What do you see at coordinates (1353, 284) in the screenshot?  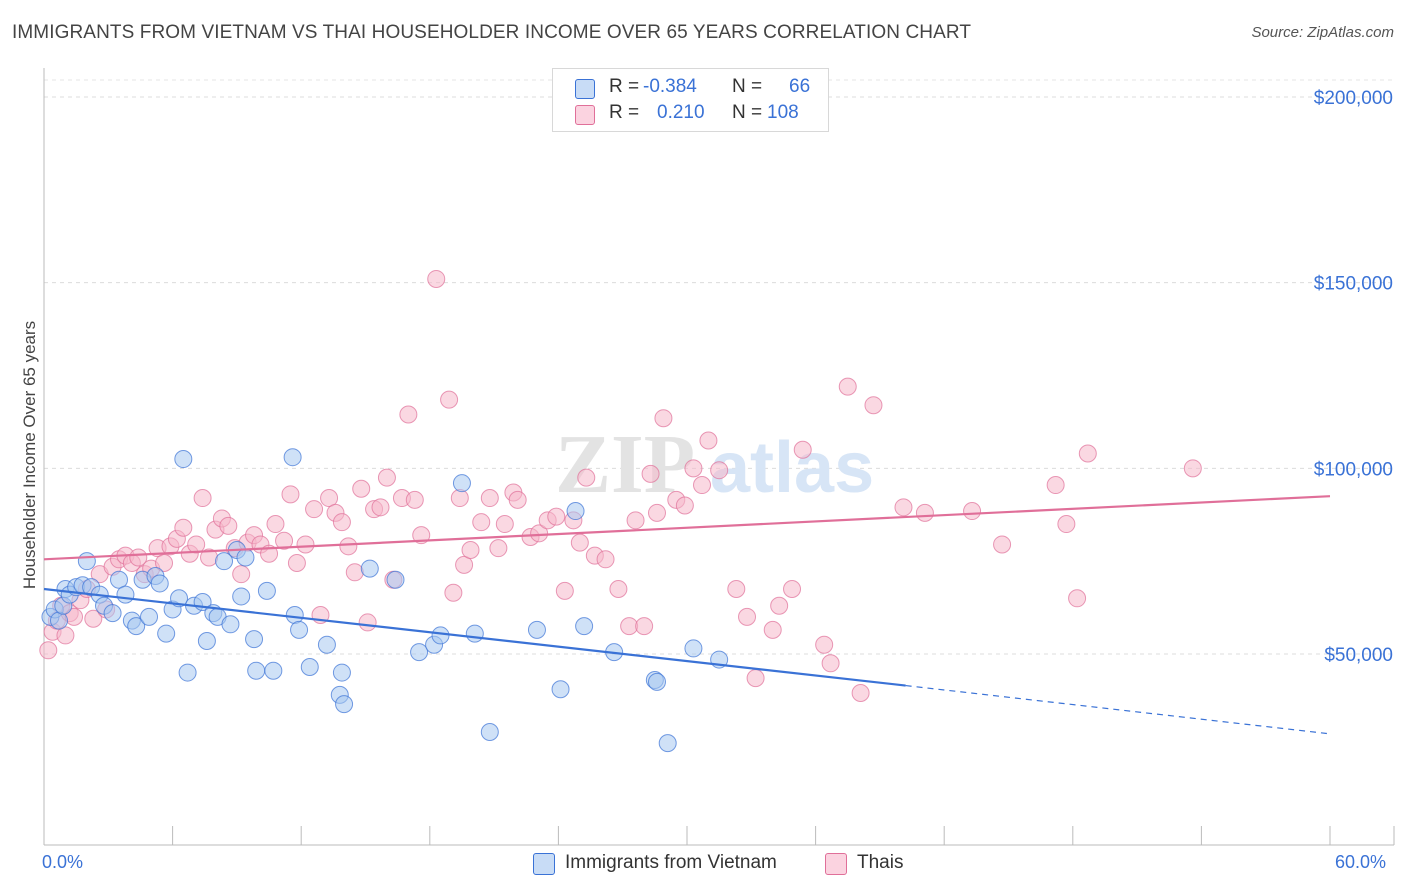 I see `y-tick-label: $150,000` at bounding box center [1353, 284].